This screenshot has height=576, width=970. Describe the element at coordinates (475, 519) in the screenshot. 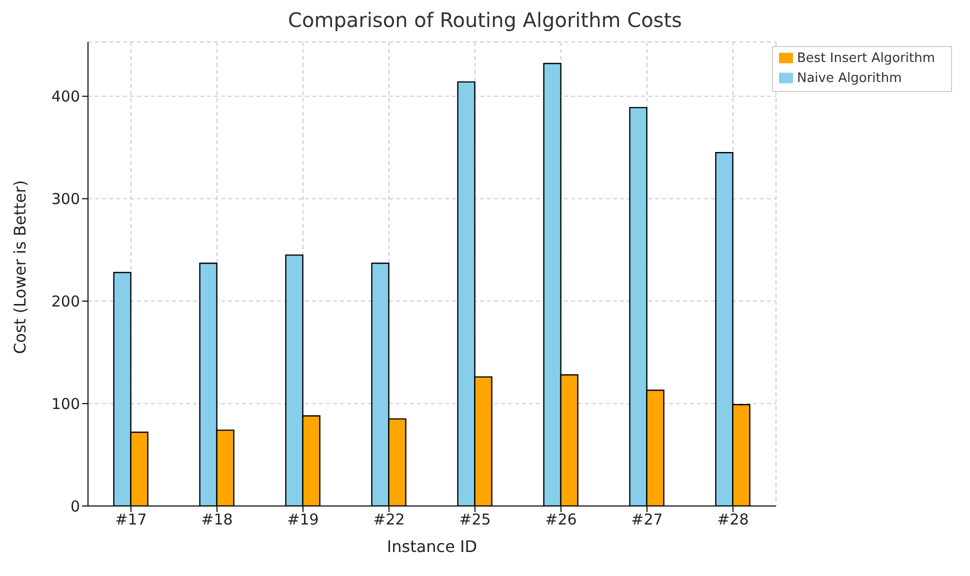

I see `x-tick-label: #25` at that location.